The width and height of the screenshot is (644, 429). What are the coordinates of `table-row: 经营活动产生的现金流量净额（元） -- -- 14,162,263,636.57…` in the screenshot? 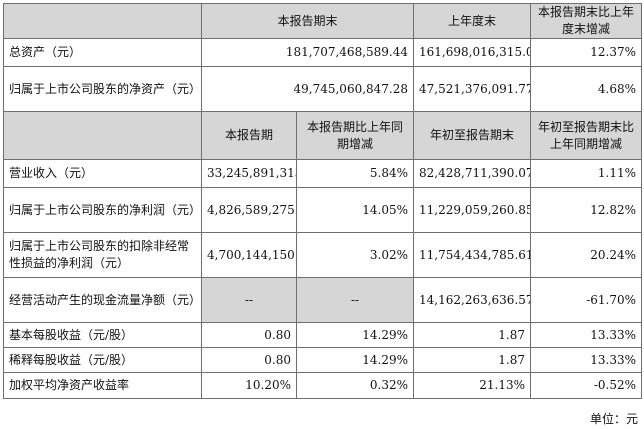 It's located at (323, 300).